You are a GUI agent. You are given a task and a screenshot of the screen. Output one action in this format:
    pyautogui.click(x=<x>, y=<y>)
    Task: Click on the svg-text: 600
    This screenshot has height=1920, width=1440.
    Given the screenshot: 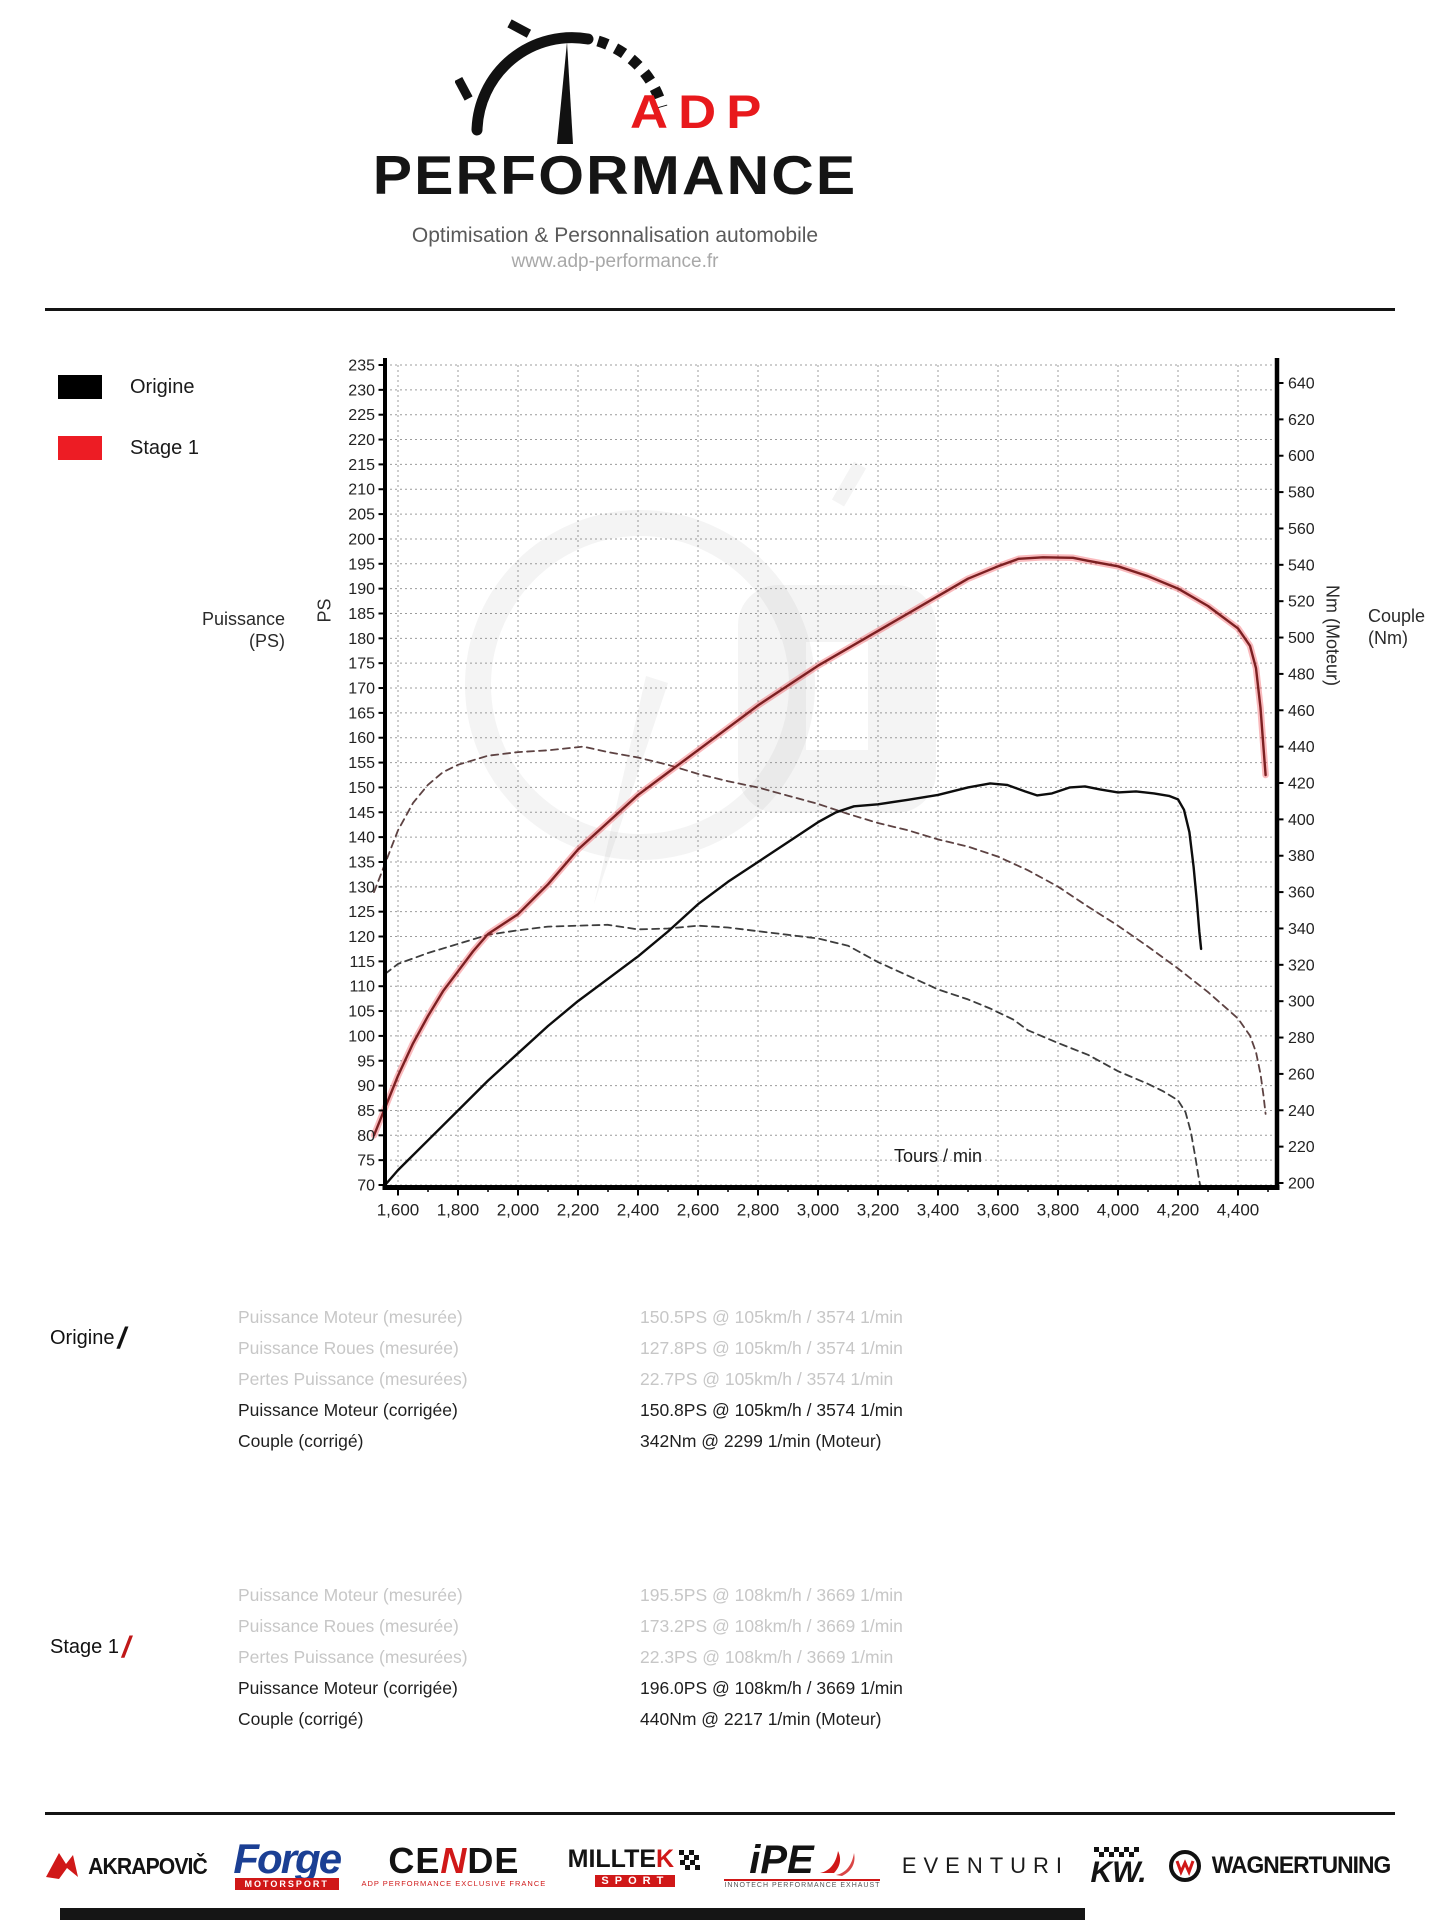 What is the action you would take?
    pyautogui.click(x=1301, y=456)
    